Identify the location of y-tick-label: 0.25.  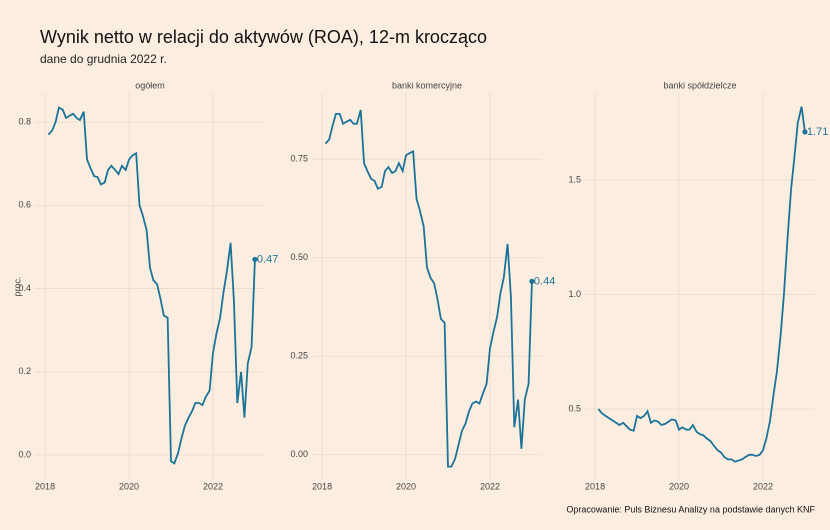
(299, 356).